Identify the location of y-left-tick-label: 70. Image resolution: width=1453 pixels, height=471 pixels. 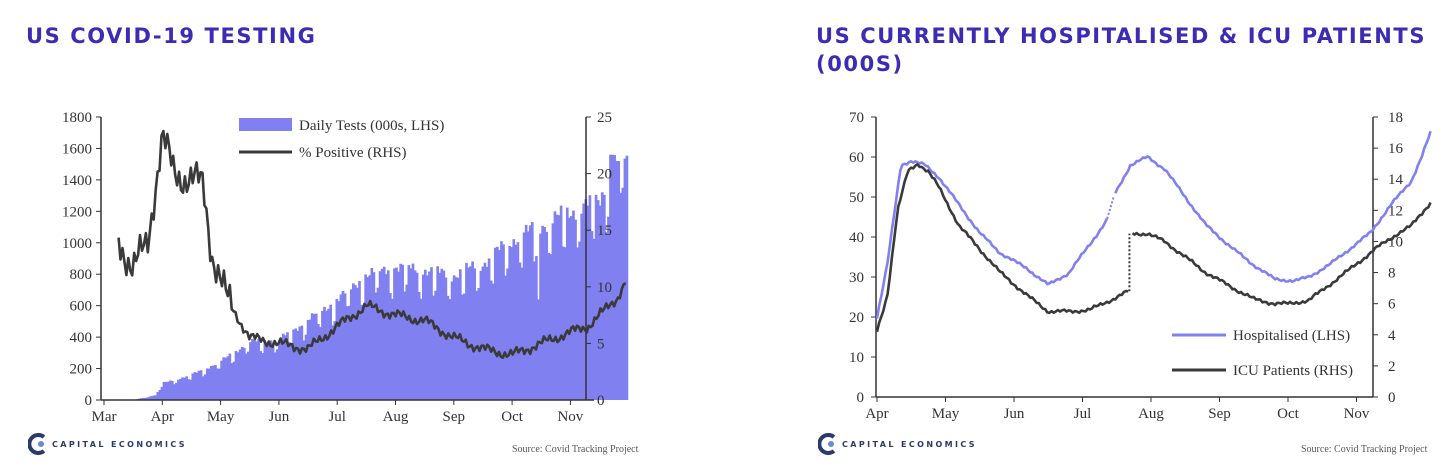
(856, 118).